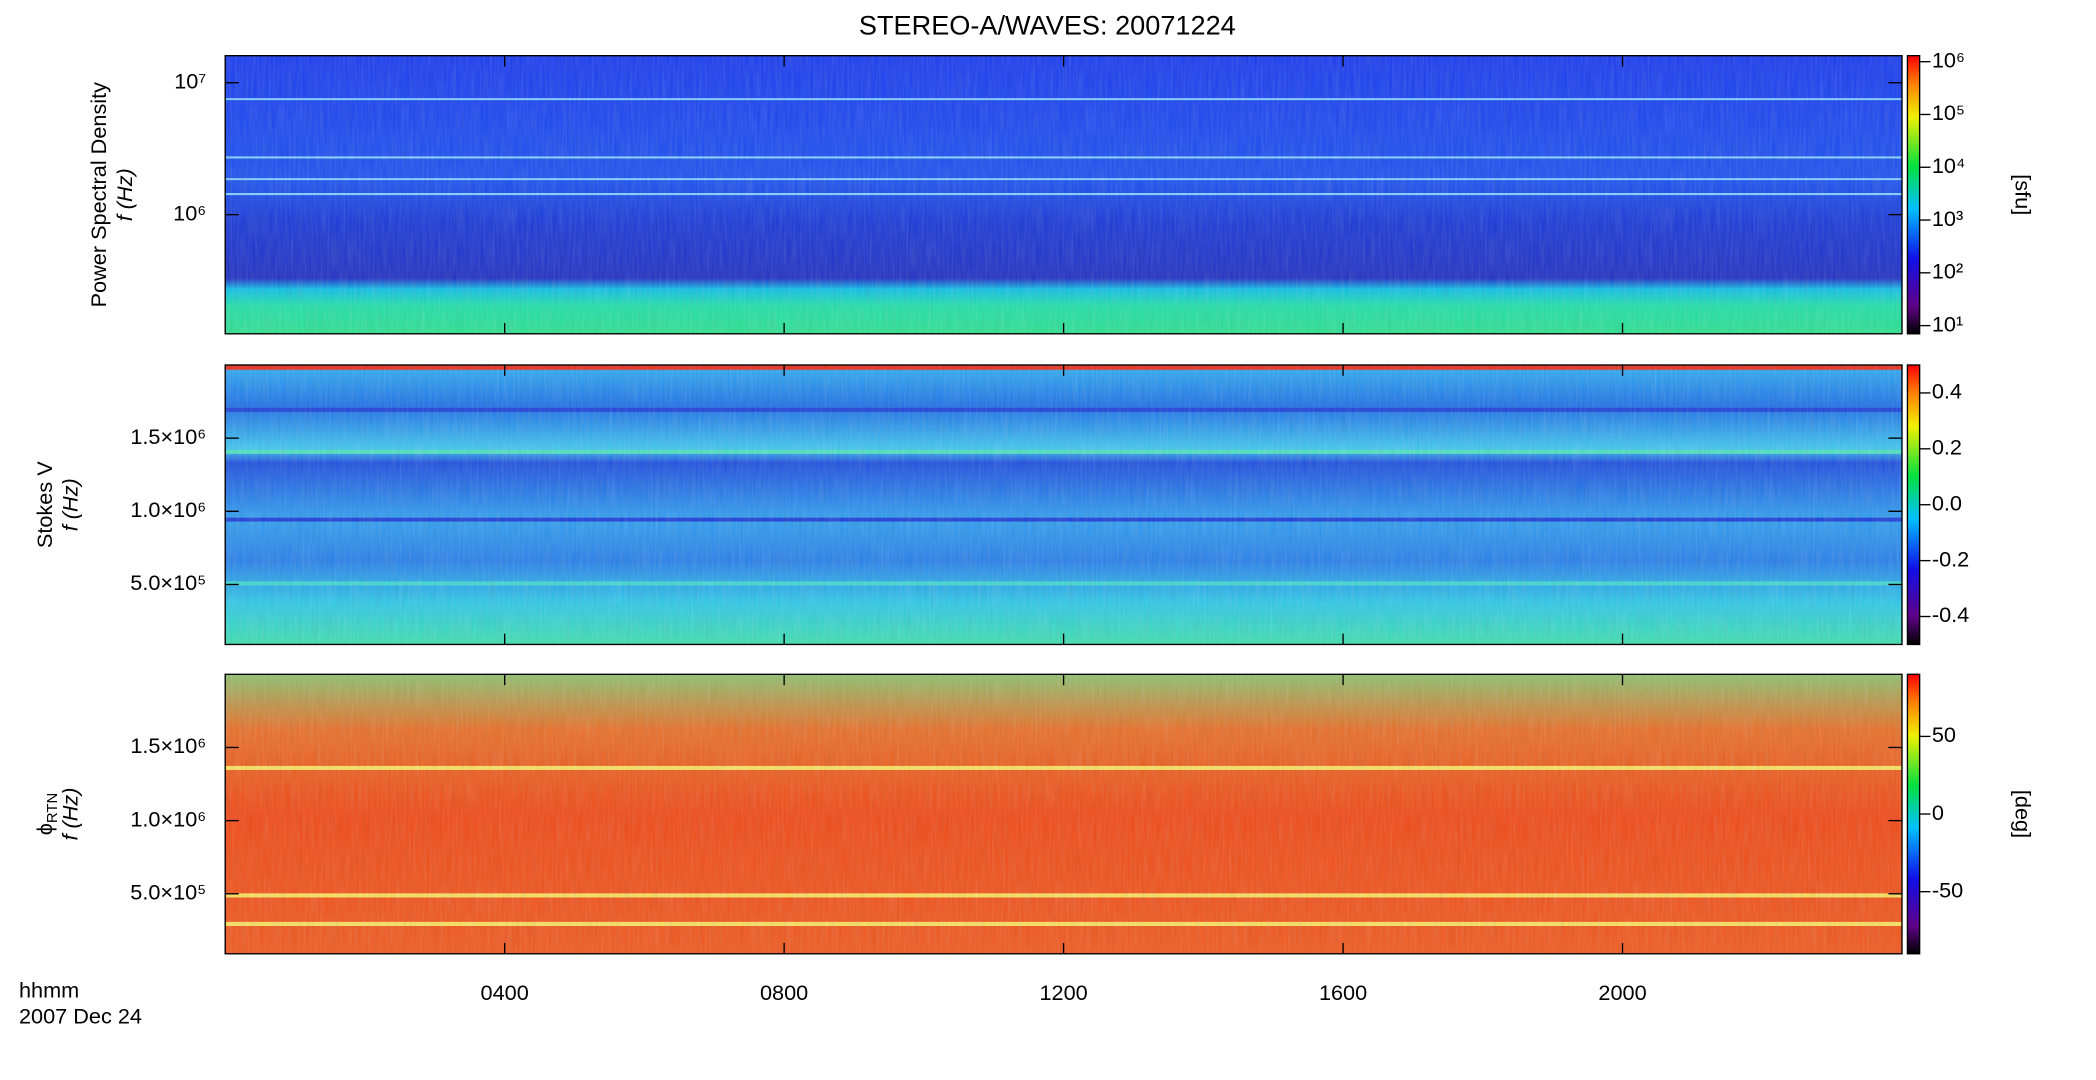 The height and width of the screenshot is (1080, 2096). What do you see at coordinates (98, 195) in the screenshot?
I see `y-axis-quantity: Power Spectral Density` at bounding box center [98, 195].